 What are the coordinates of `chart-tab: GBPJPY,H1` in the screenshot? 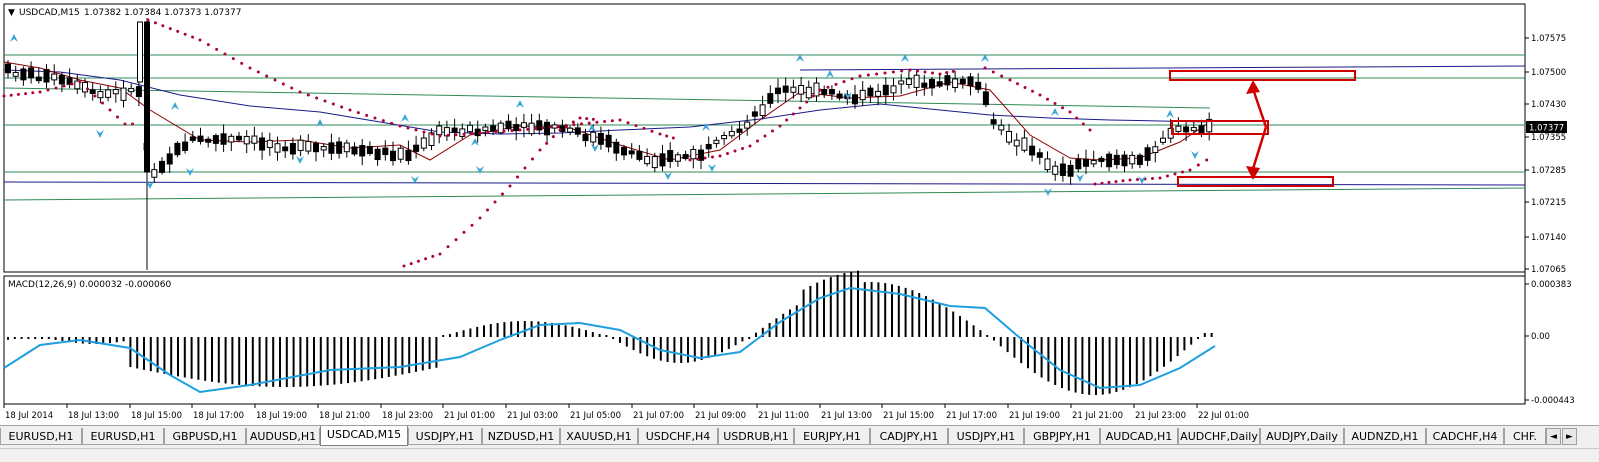 It's located at (1062, 436).